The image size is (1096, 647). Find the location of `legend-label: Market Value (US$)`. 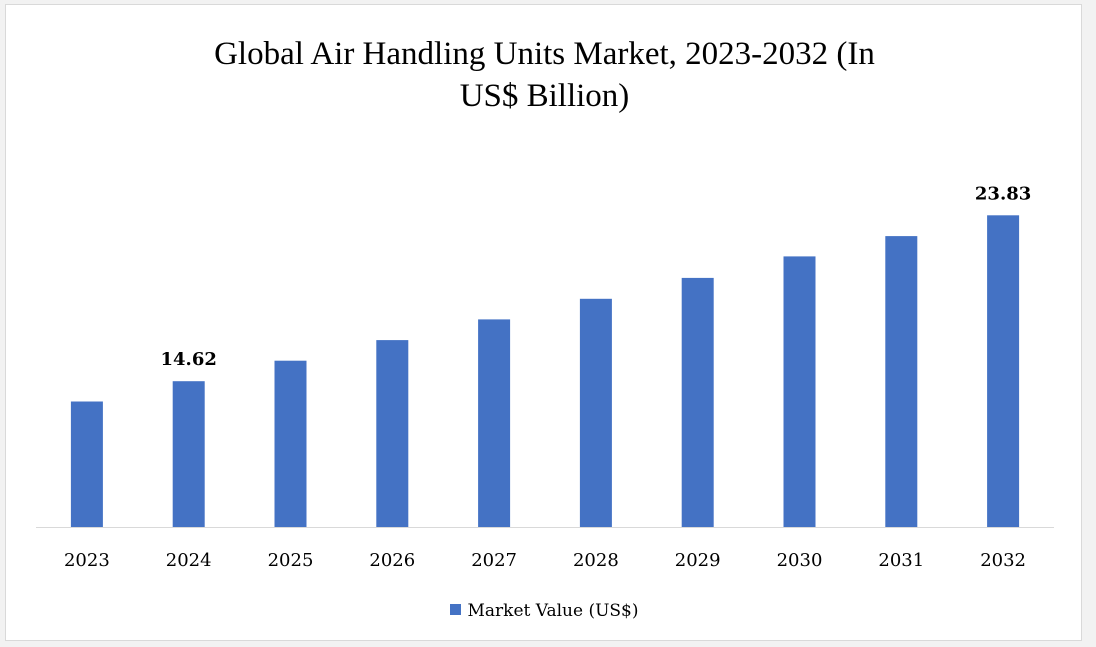

legend-label: Market Value (US$) is located at coordinates (553, 611).